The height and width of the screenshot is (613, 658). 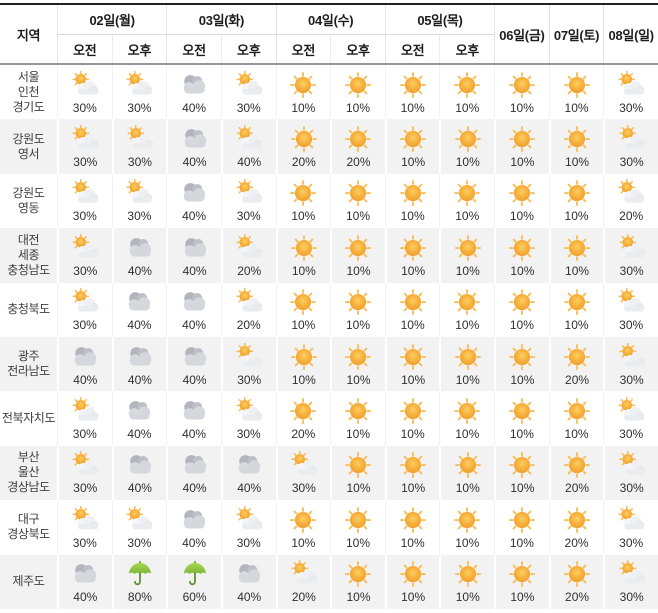 I want to click on single-day-header: 06일(금), so click(x=521, y=34).